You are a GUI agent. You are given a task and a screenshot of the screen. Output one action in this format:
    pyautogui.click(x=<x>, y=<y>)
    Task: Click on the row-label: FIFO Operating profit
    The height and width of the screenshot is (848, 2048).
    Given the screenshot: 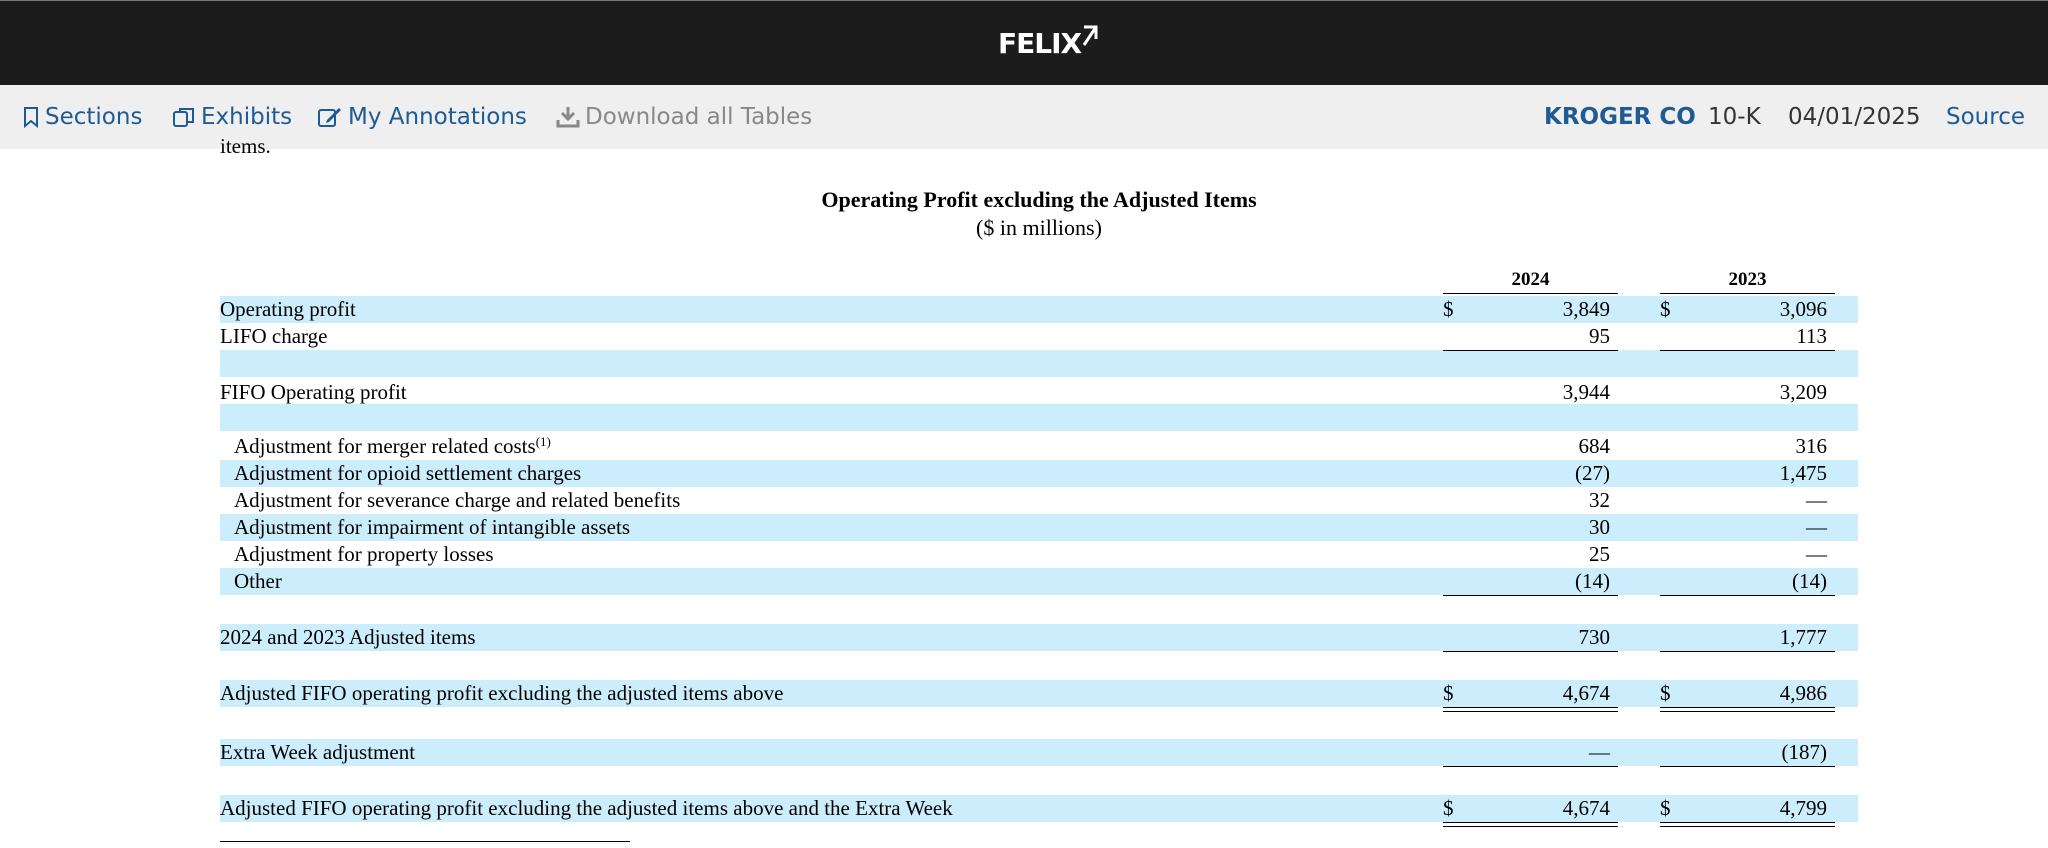 What is the action you would take?
    pyautogui.click(x=313, y=392)
    